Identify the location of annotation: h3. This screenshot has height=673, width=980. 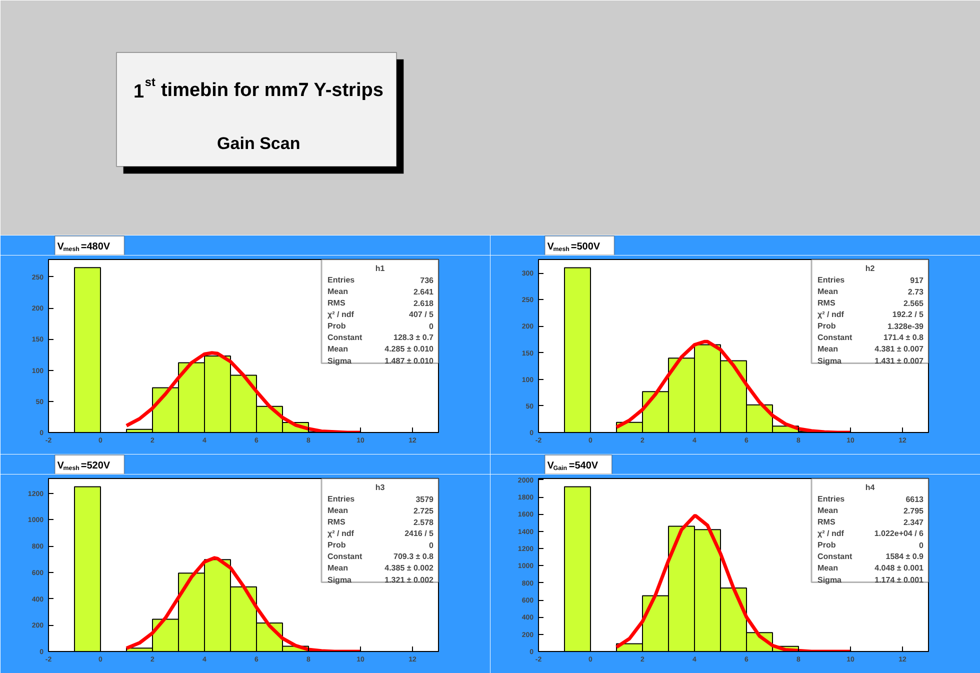
(380, 487).